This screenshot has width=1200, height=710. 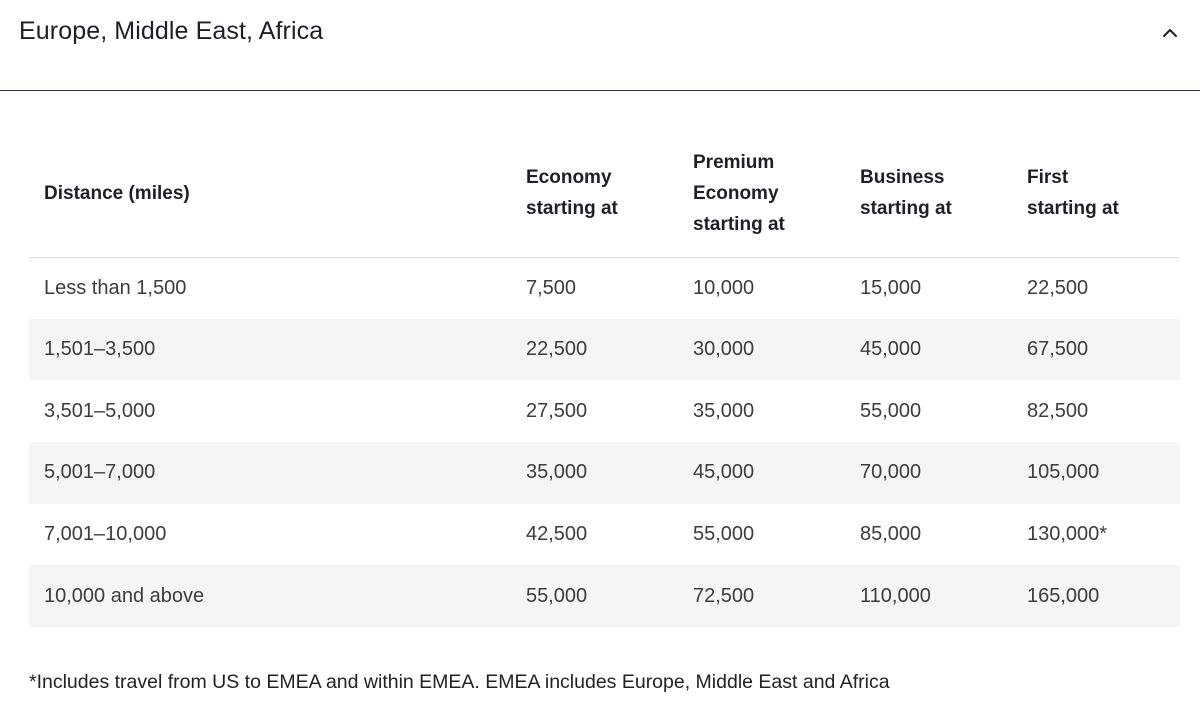 I want to click on cell-business: 70,000, so click(x=928, y=473).